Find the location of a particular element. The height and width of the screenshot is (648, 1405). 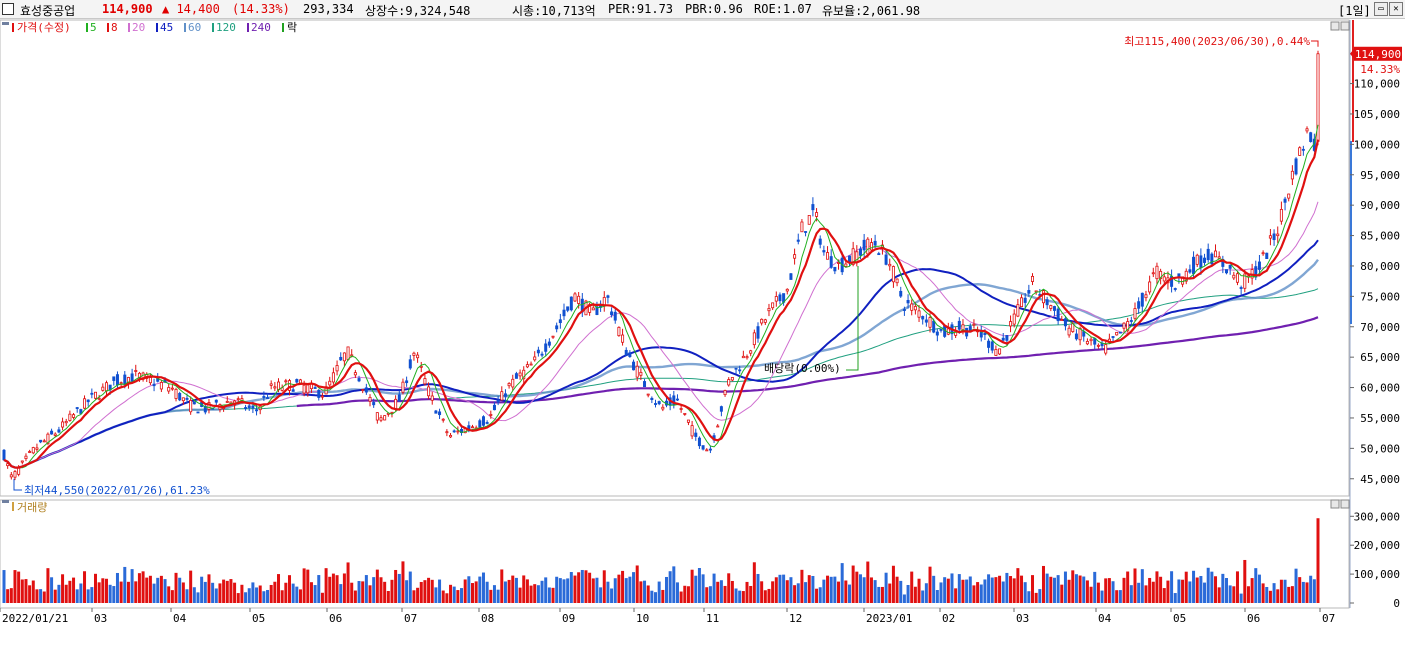

volume-tick-label: 100,000 is located at coordinates (1377, 574).